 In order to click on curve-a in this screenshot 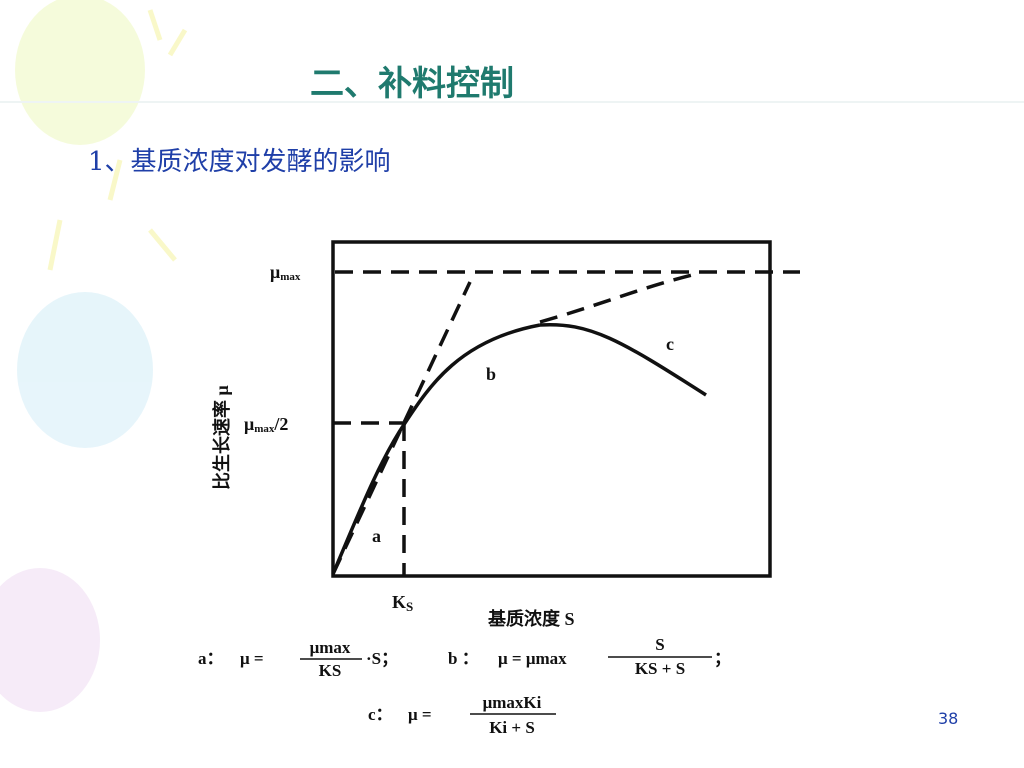, I will do `click(401, 428)`.